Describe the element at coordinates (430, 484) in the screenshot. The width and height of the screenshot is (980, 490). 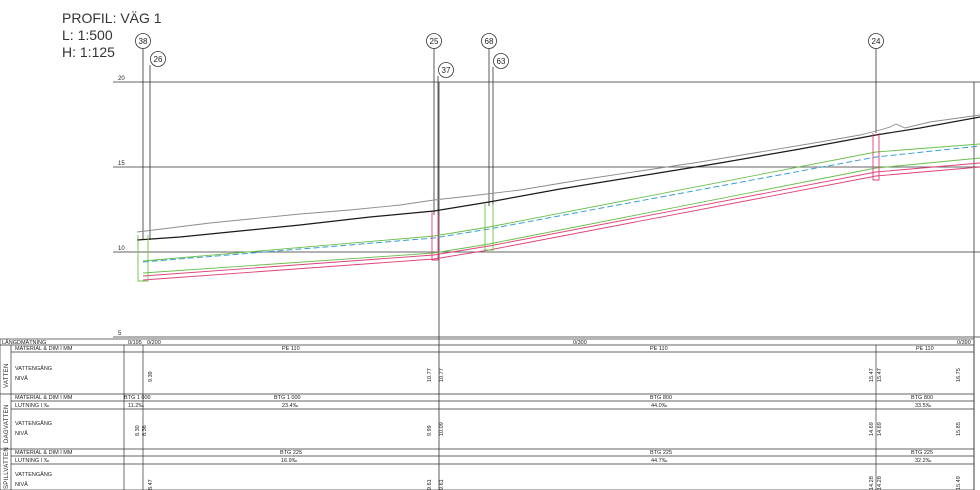
I see `spillvatten-level-2: 9.61` at that location.